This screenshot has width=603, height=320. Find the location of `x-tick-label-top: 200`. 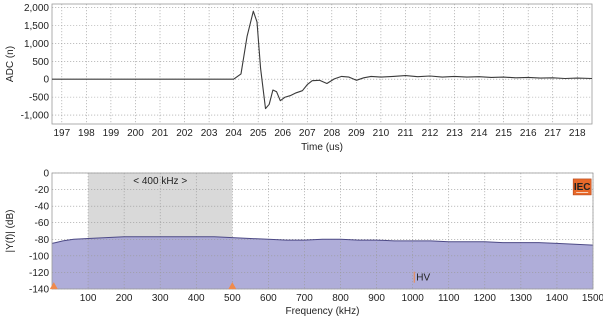

x-tick-label-top: 200 is located at coordinates (135, 133).